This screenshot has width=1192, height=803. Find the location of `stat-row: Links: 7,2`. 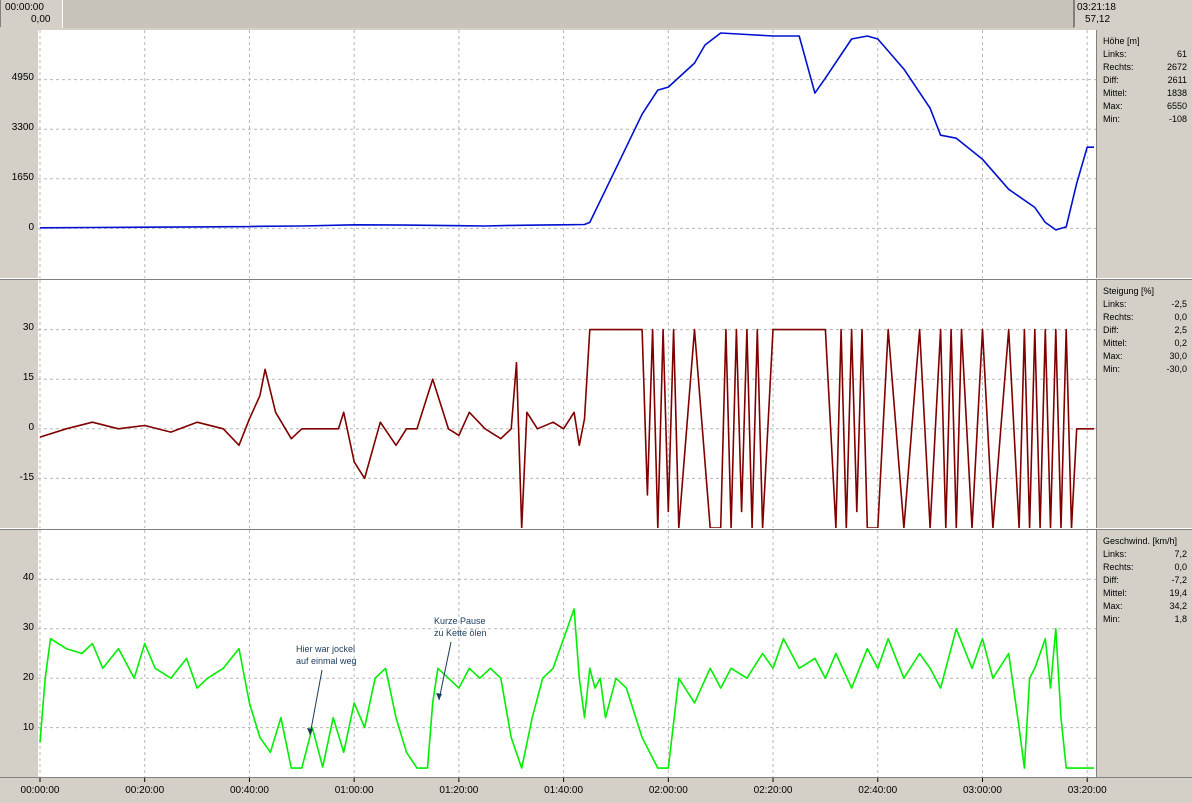

stat-row: Links: 7,2 is located at coordinates (1145, 554).